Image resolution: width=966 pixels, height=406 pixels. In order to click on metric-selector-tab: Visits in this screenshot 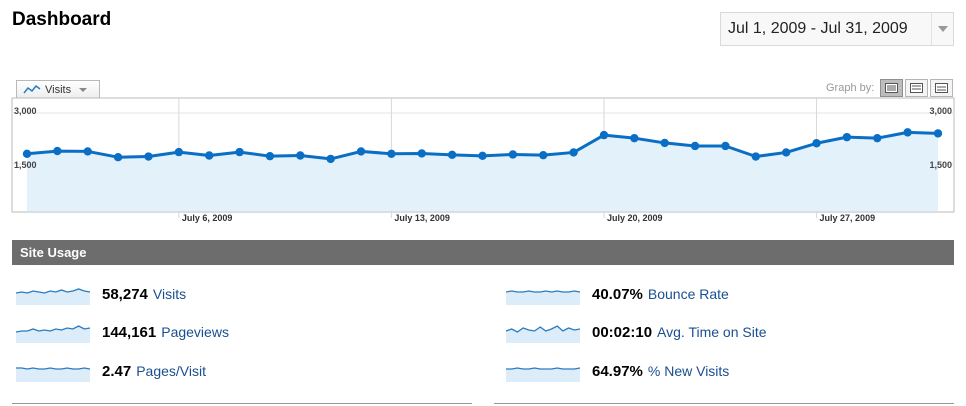, I will do `click(58, 89)`.